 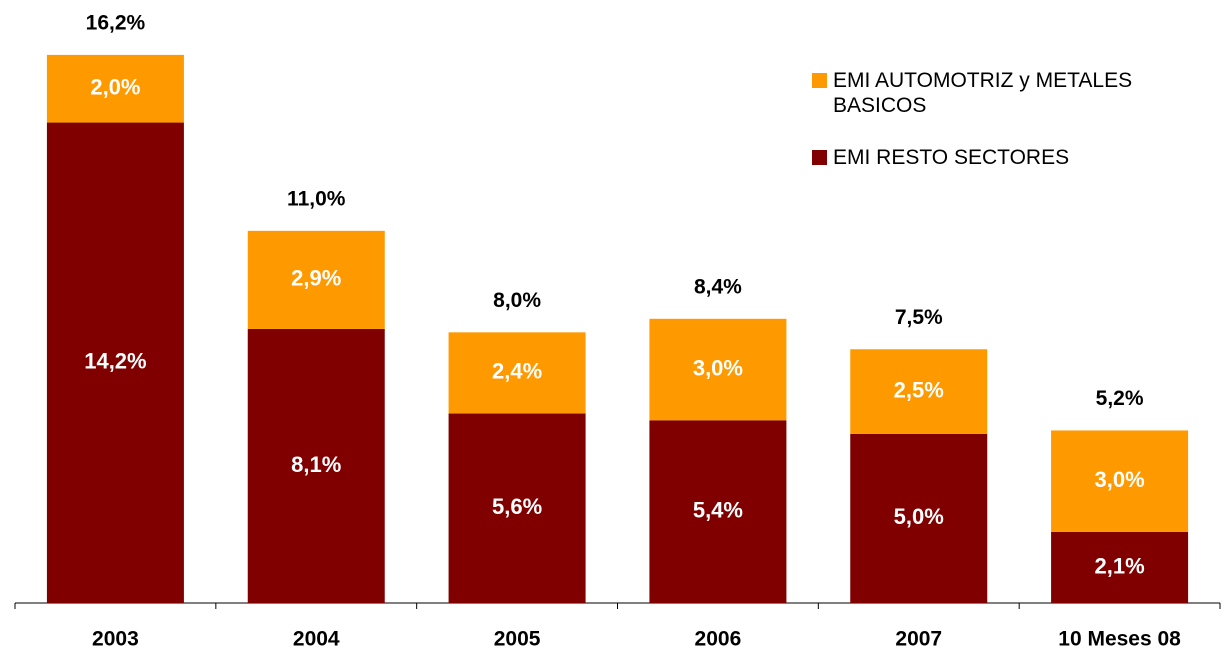 I want to click on x-tick-label: 2005, so click(x=517, y=639).